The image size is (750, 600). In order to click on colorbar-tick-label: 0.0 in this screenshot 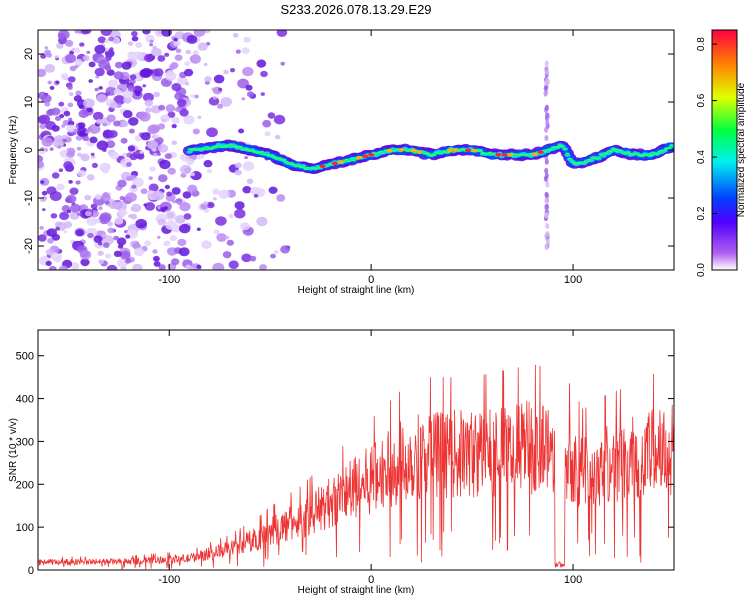, I will do `click(701, 270)`.